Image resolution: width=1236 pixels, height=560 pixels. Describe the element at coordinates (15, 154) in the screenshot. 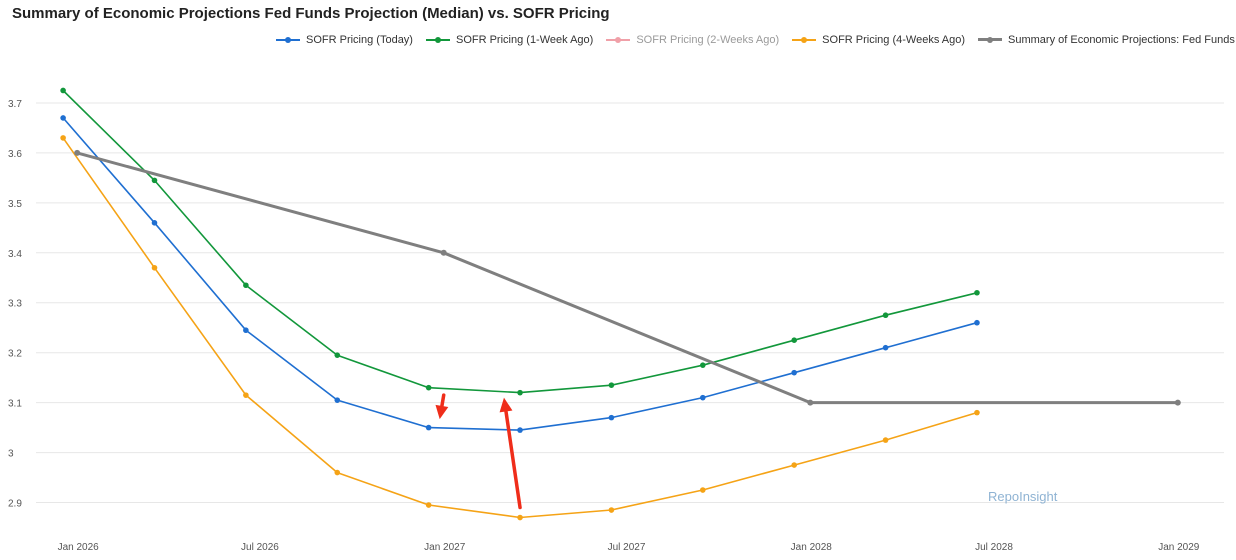

I see `y-tick-label: 3.6` at that location.